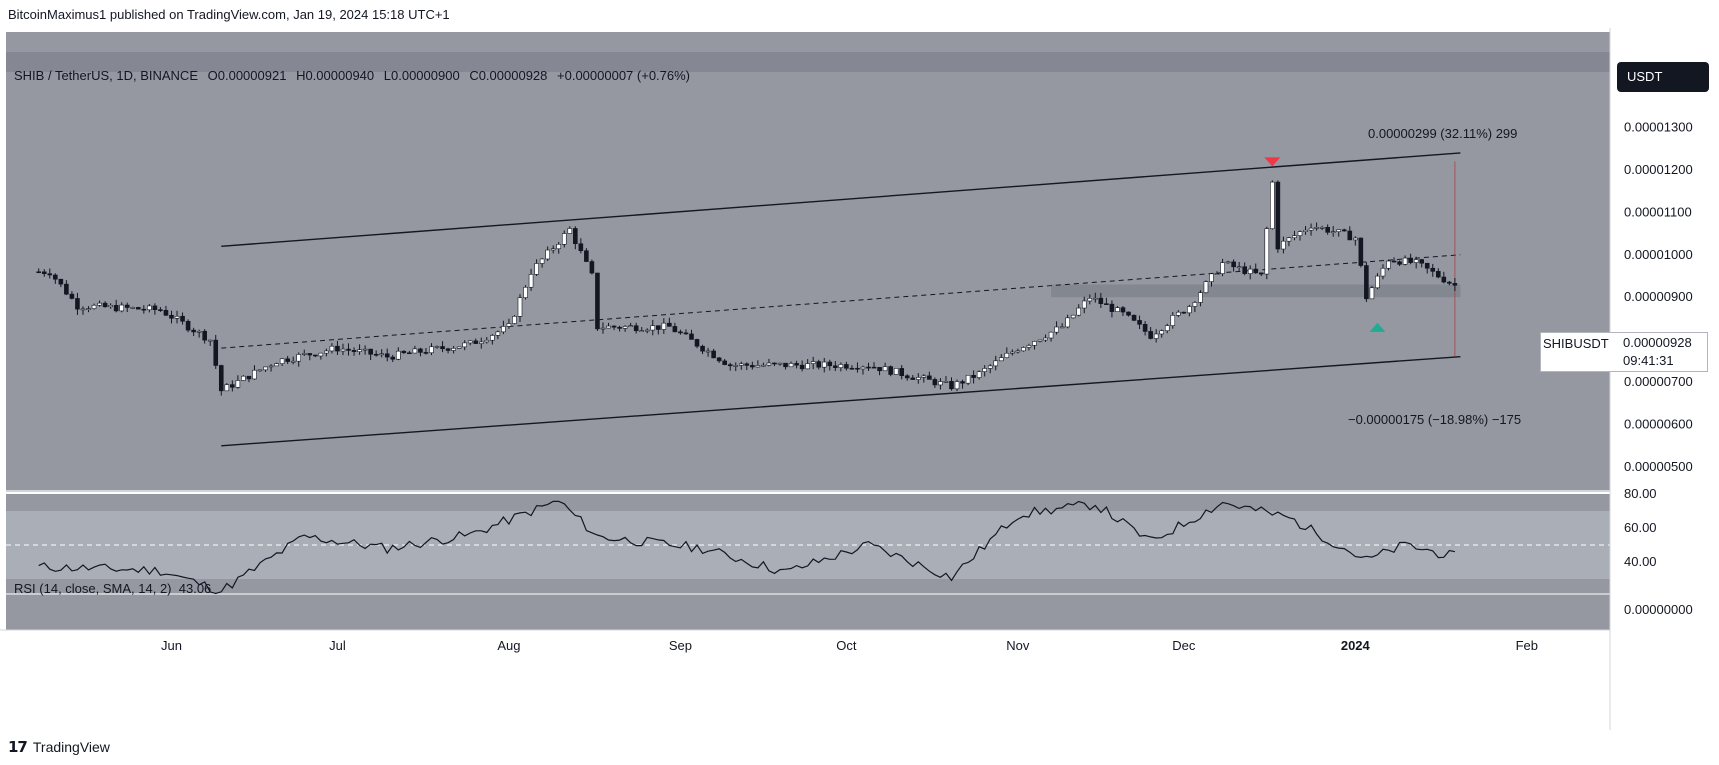  What do you see at coordinates (1658, 254) in the screenshot?
I see `price-tick-label: 0.00001000` at bounding box center [1658, 254].